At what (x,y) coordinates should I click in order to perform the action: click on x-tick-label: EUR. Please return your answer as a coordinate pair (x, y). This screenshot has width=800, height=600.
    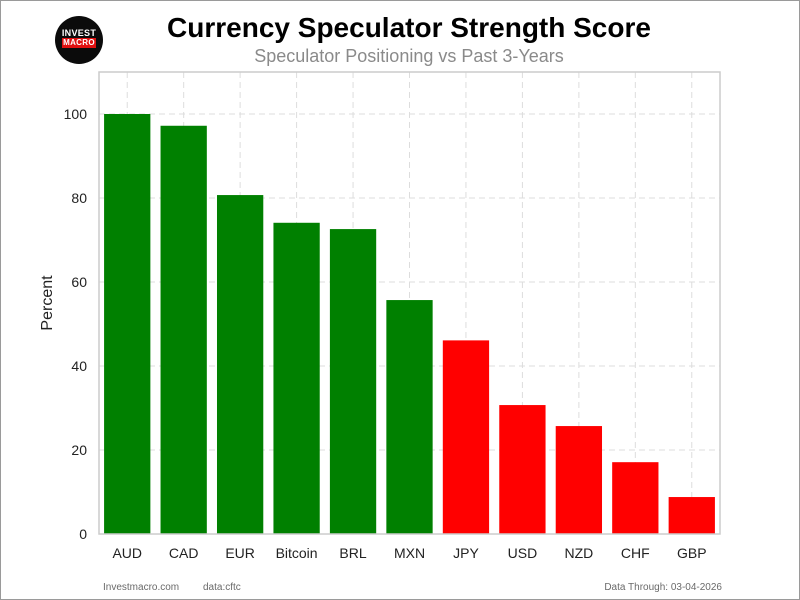
    Looking at the image, I should click on (240, 553).